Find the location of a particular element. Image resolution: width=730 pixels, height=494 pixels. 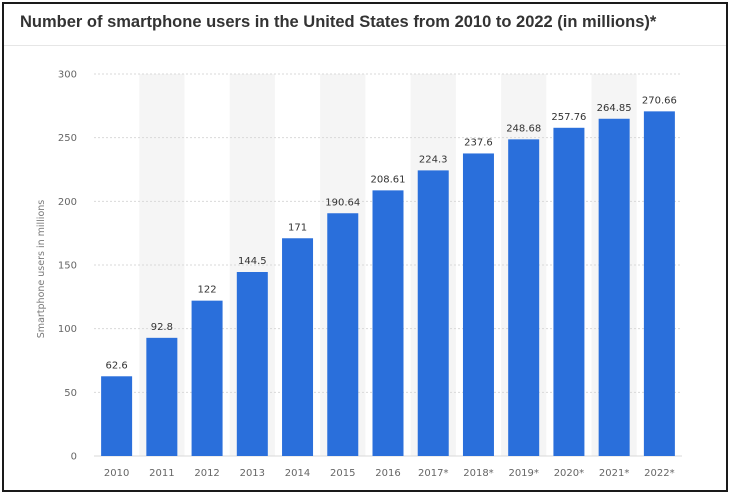

data-label: 237.6 is located at coordinates (478, 142).